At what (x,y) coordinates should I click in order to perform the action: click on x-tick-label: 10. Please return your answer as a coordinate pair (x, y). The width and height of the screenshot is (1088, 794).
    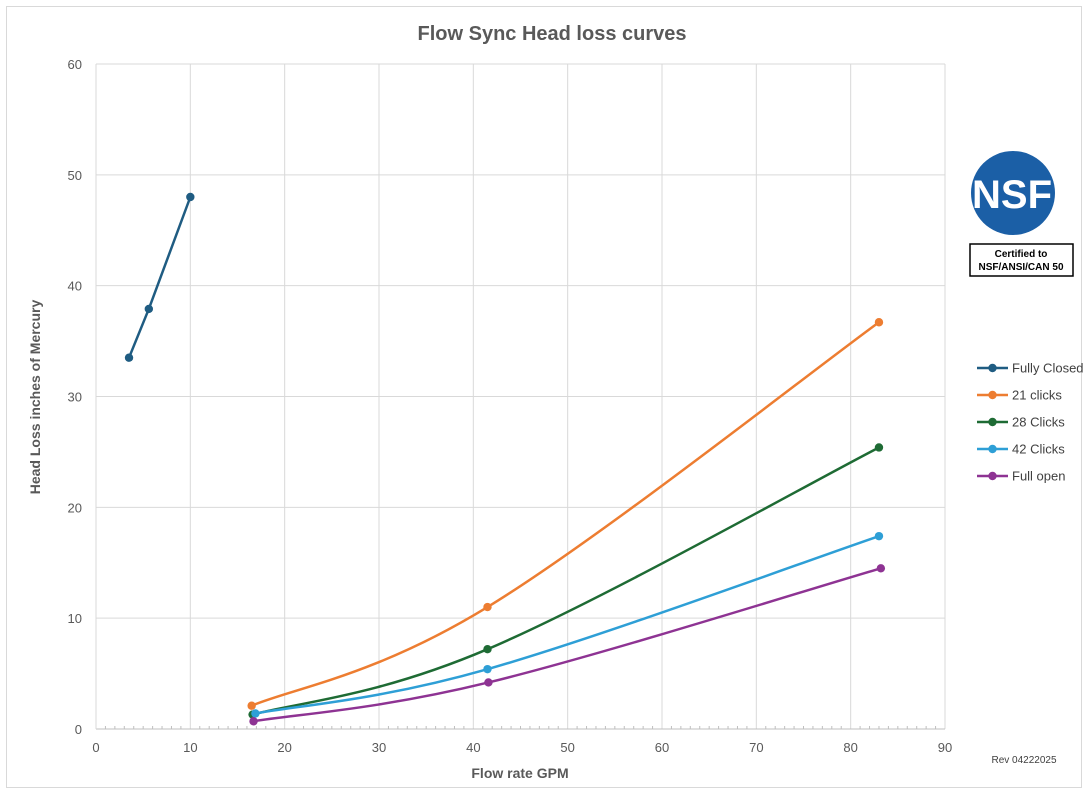
    Looking at the image, I should click on (190, 747).